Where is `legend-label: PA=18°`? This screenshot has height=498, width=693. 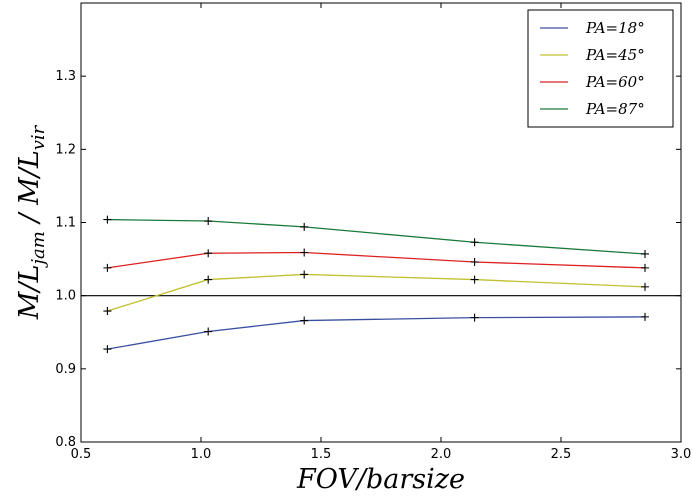
legend-label: PA=18° is located at coordinates (615, 28).